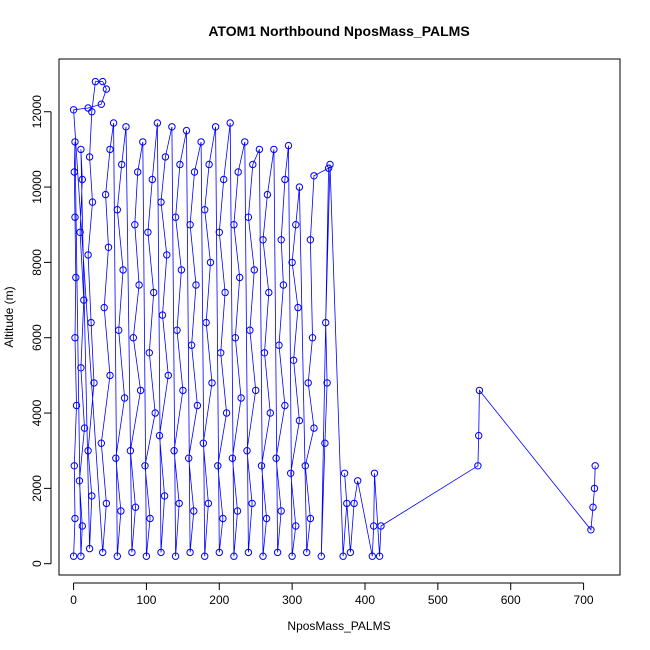 The height and width of the screenshot is (650, 650). Describe the element at coordinates (41, 331) in the screenshot. I see `y-axis: 0 2000 4000 6000 8000 10000 12000` at that location.